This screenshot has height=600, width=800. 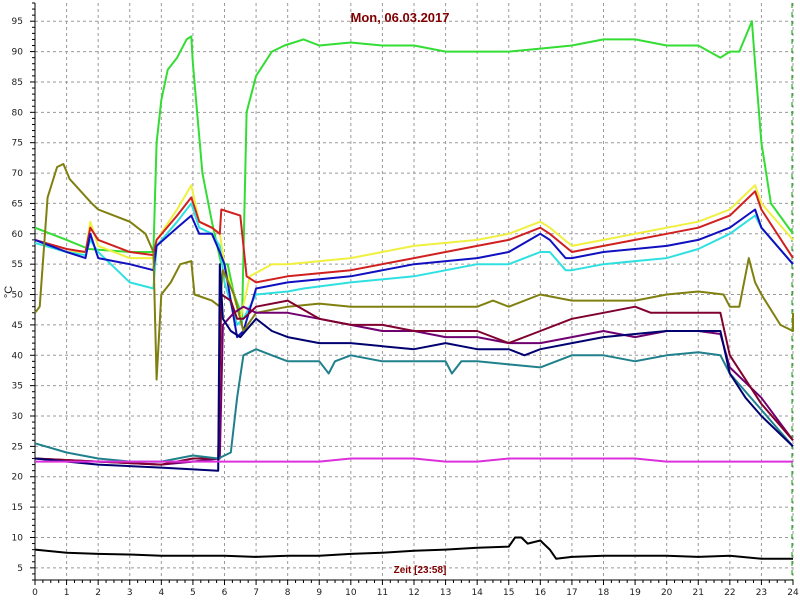 I want to click on y-tick-label: 60, so click(x=18, y=235).